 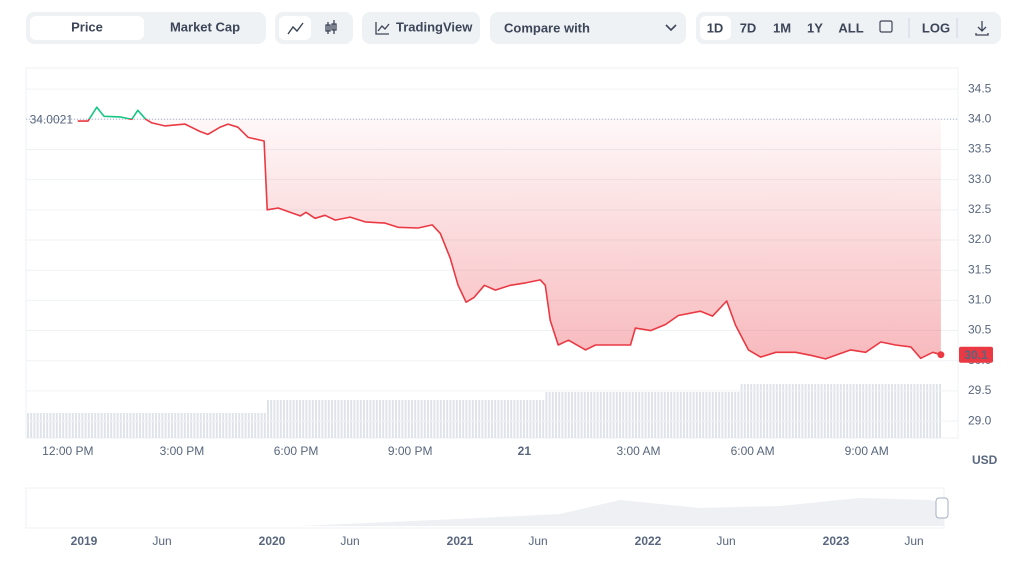 What do you see at coordinates (434, 26) in the screenshot?
I see `tradingview-label: TradingView` at bounding box center [434, 26].